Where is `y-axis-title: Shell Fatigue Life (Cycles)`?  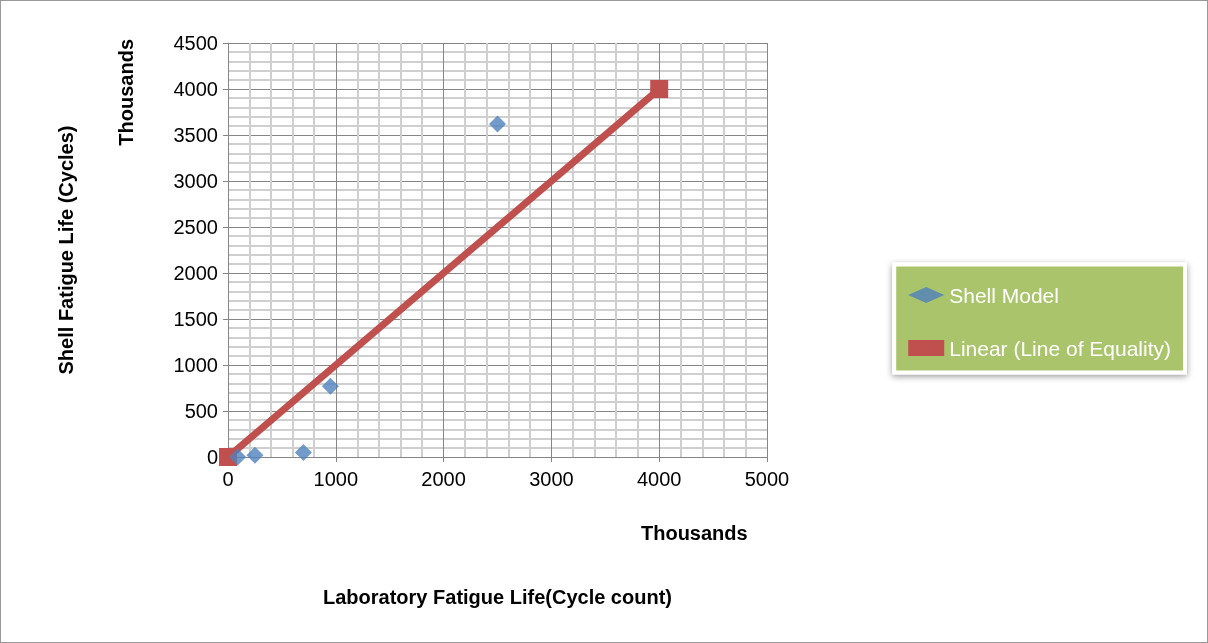 y-axis-title: Shell Fatigue Life (Cycles) is located at coordinates (66, 250).